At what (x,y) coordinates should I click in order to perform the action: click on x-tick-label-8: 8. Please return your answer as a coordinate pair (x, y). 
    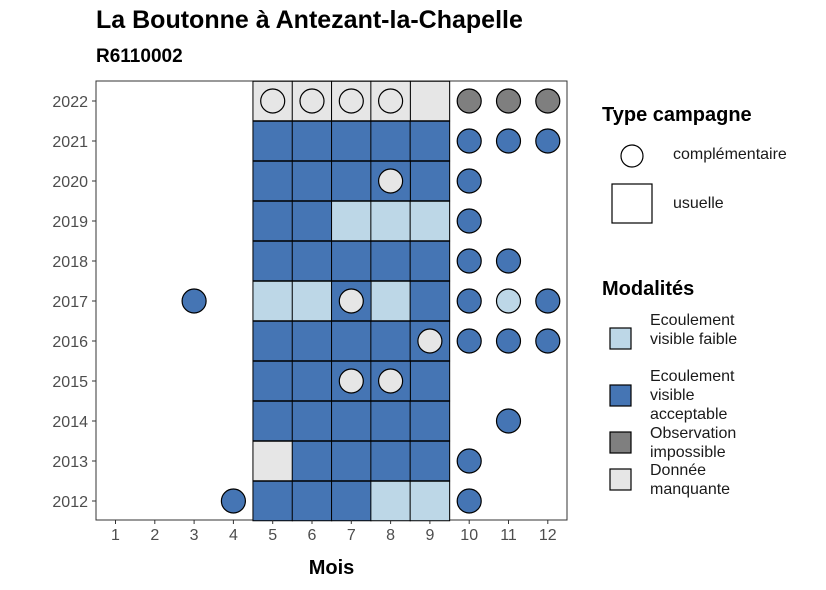
    Looking at the image, I should click on (390, 535).